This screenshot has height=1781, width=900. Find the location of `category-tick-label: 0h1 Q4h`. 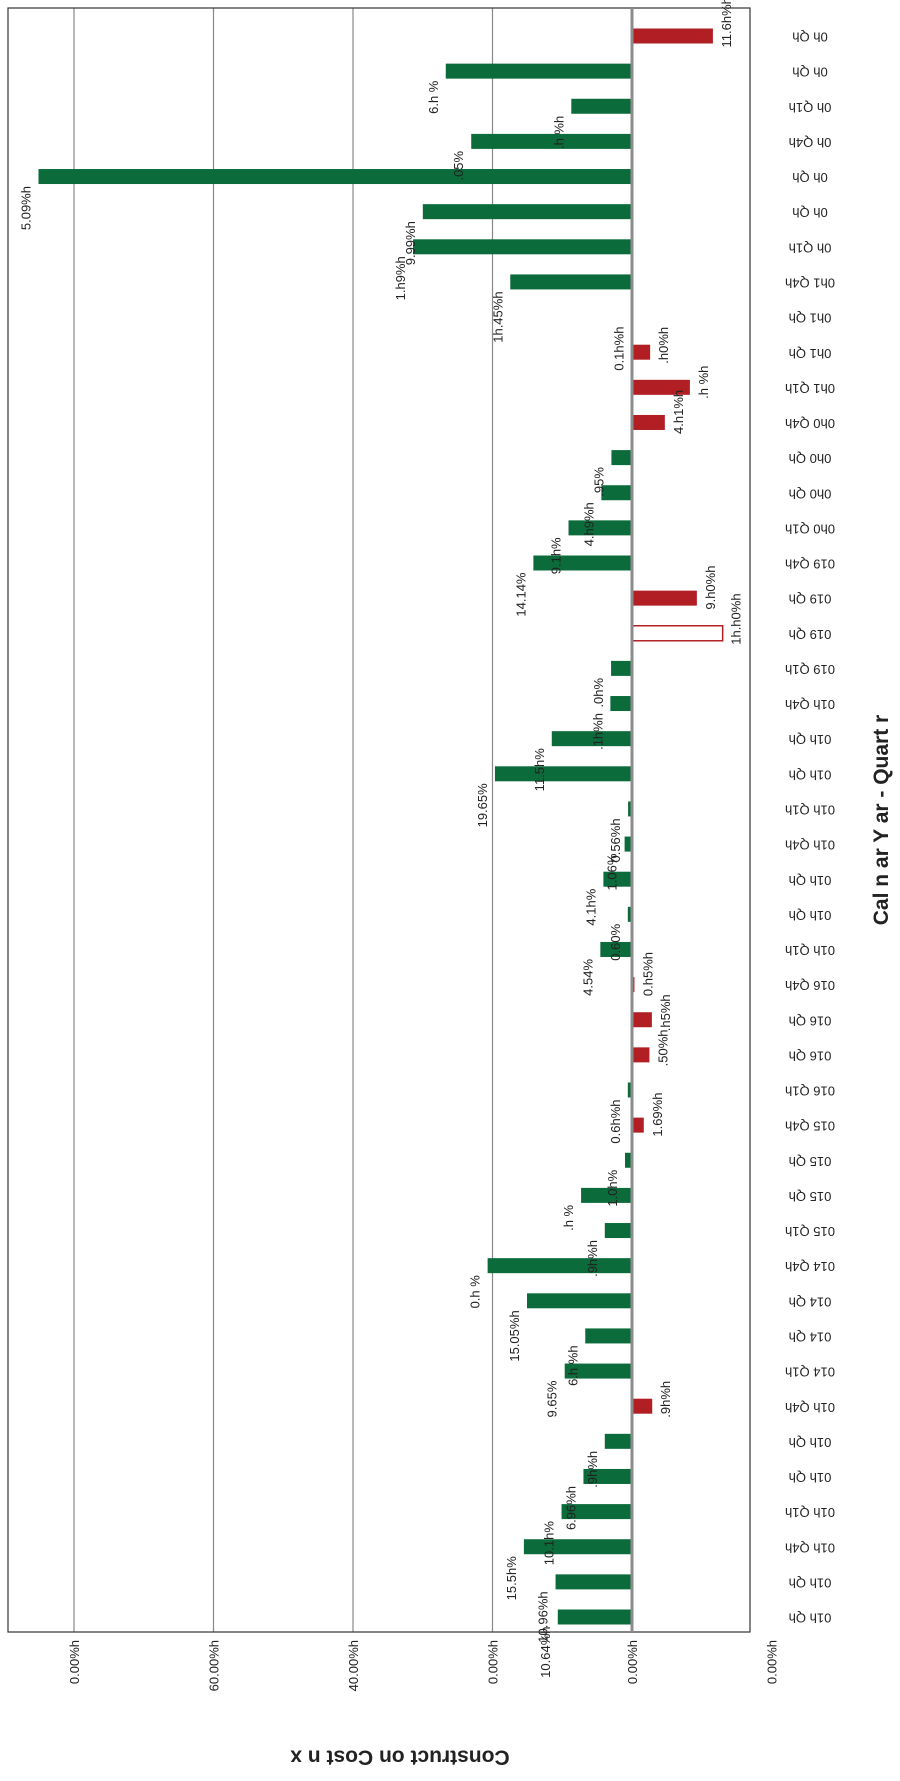

category-tick-label: 0h1 Q4h is located at coordinates (810, 282).